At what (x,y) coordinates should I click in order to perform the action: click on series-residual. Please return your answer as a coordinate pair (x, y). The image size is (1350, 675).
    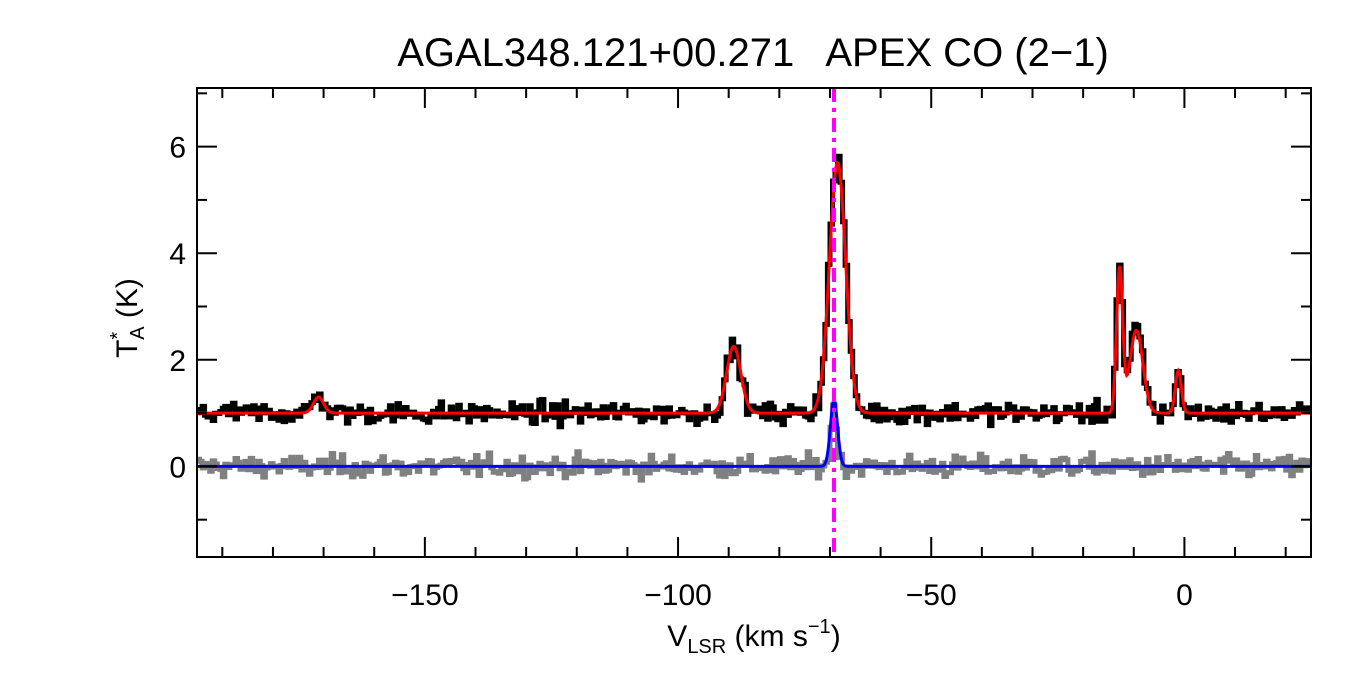
    Looking at the image, I should click on (754, 442).